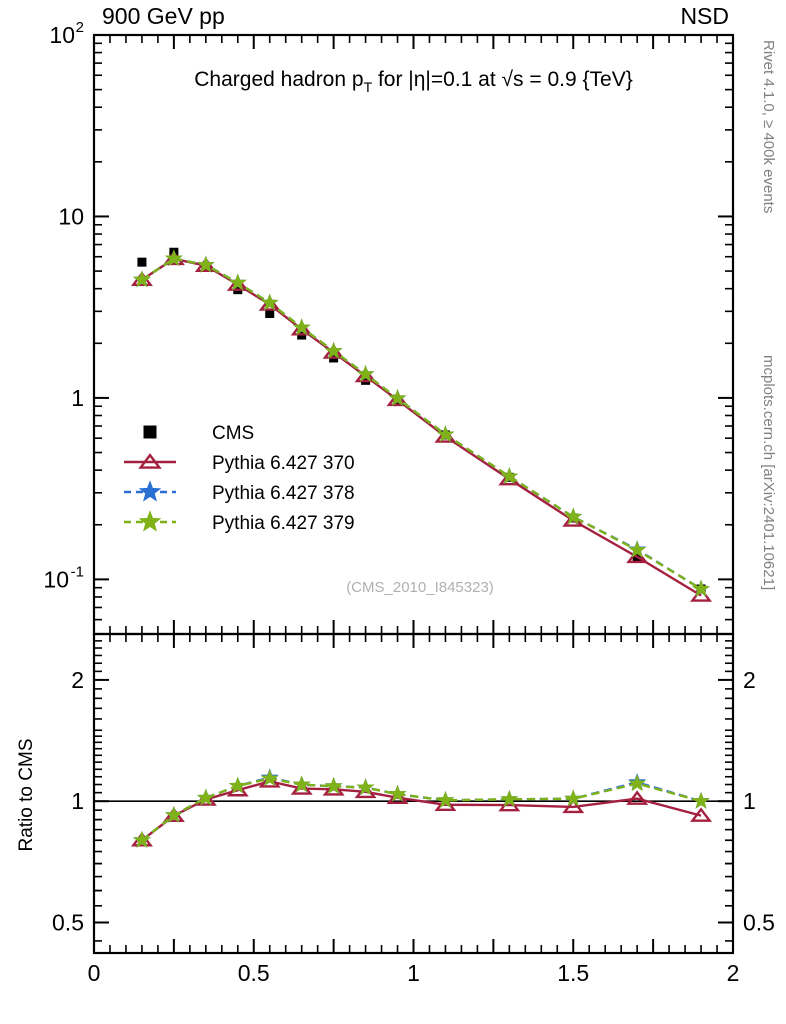  I want to click on main-y-tick-label: 1, so click(77, 398).